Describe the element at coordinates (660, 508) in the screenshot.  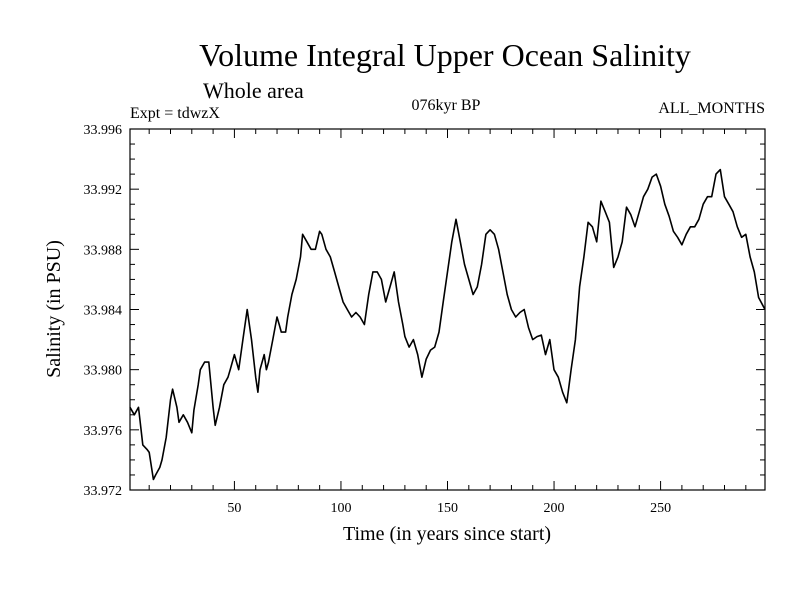
I see `x-tick-label: 250` at that location.